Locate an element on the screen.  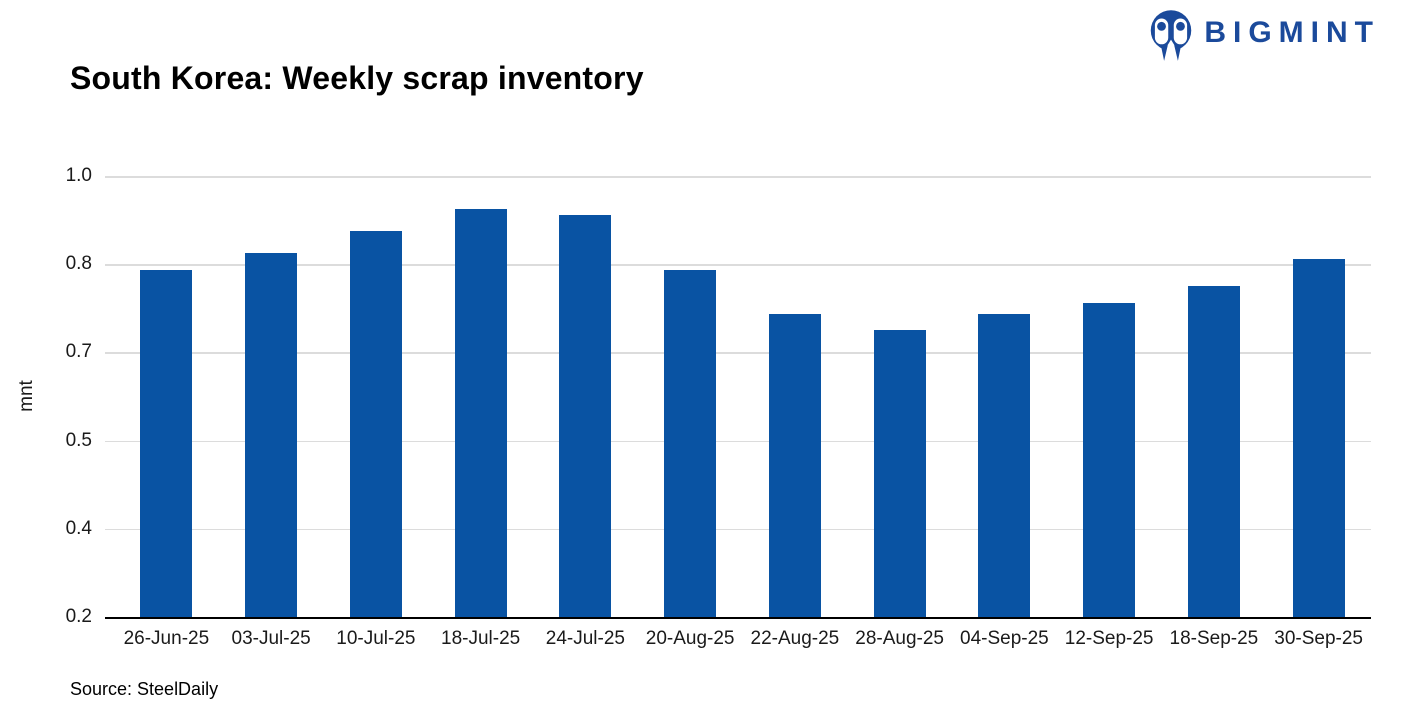
source-note: Source: SteelDaily is located at coordinates (144, 689).